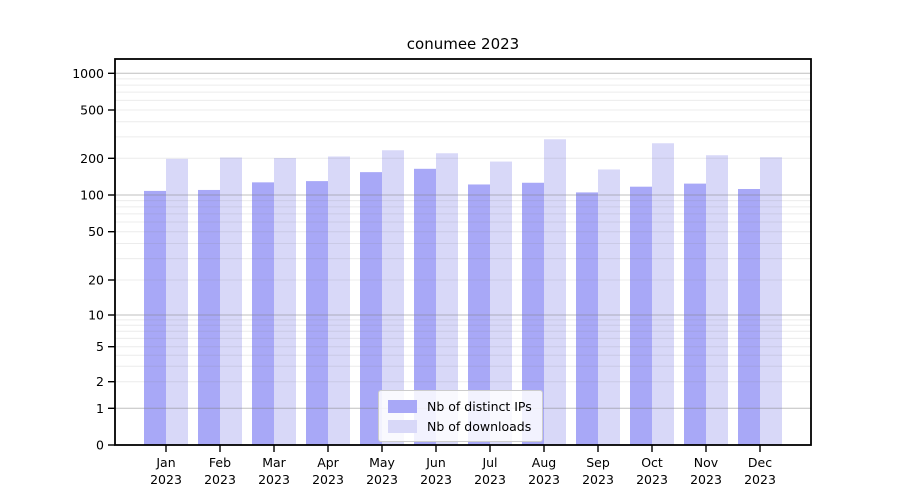  I want to click on legend-item-downloads: Nb of downloads, so click(460, 426).